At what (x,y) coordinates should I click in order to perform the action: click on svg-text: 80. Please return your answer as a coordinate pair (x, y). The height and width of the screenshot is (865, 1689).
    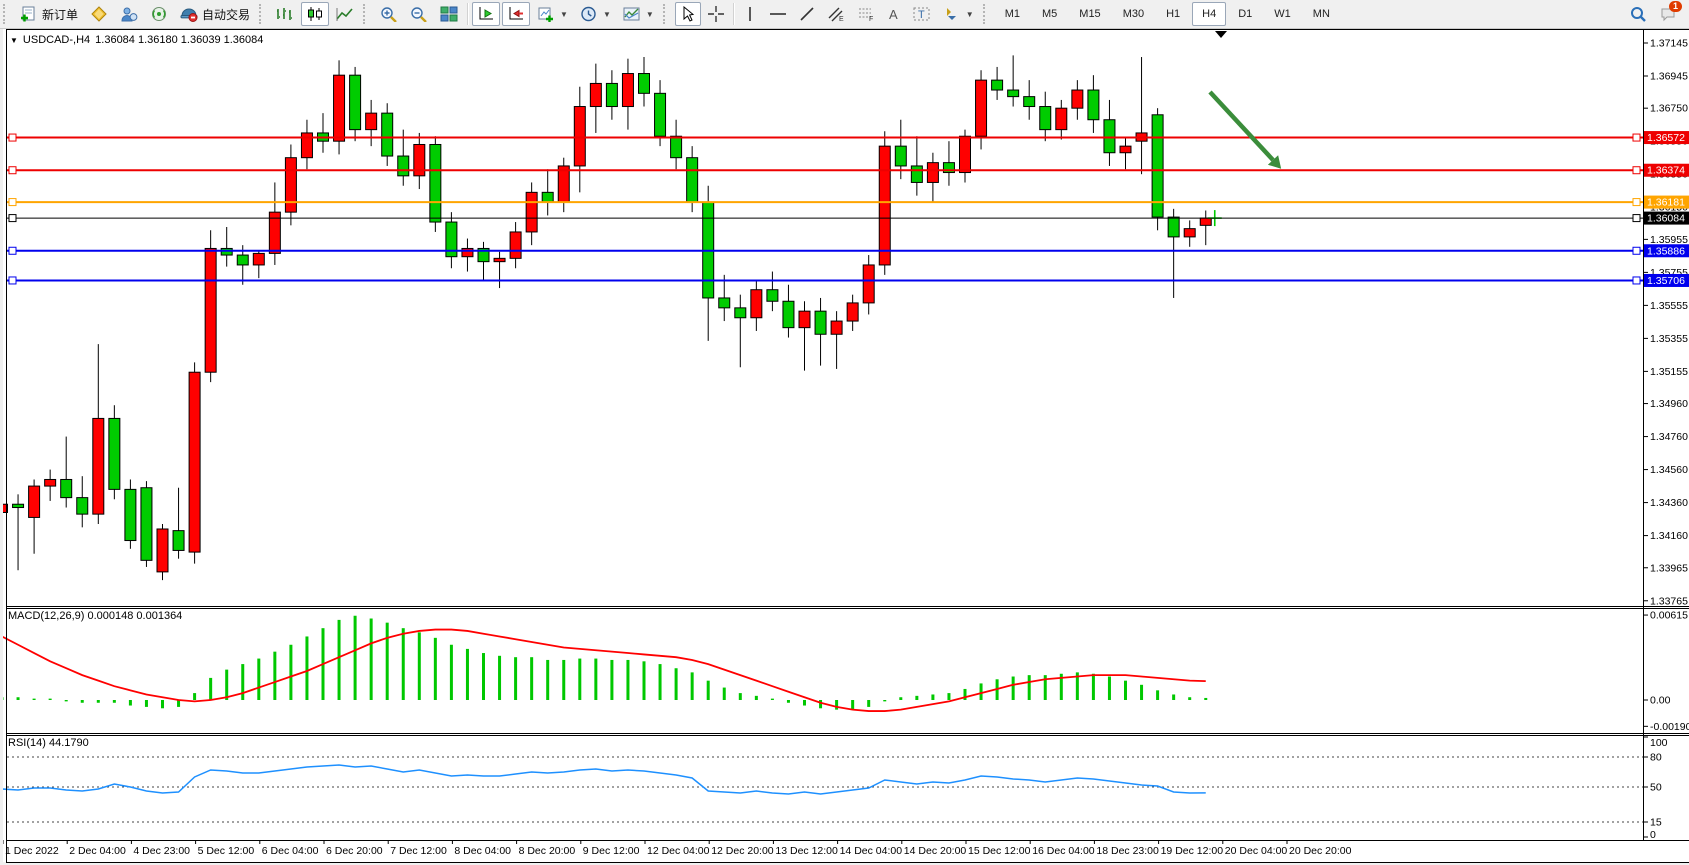
    Looking at the image, I should click on (1656, 758).